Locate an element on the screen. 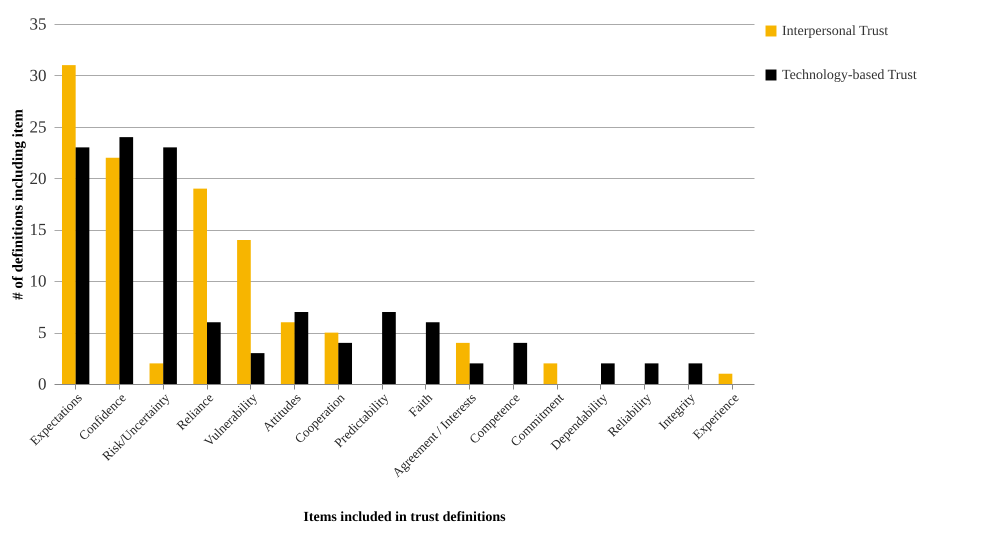 This screenshot has width=988, height=560. y-tick-label: 30 is located at coordinates (38, 75).